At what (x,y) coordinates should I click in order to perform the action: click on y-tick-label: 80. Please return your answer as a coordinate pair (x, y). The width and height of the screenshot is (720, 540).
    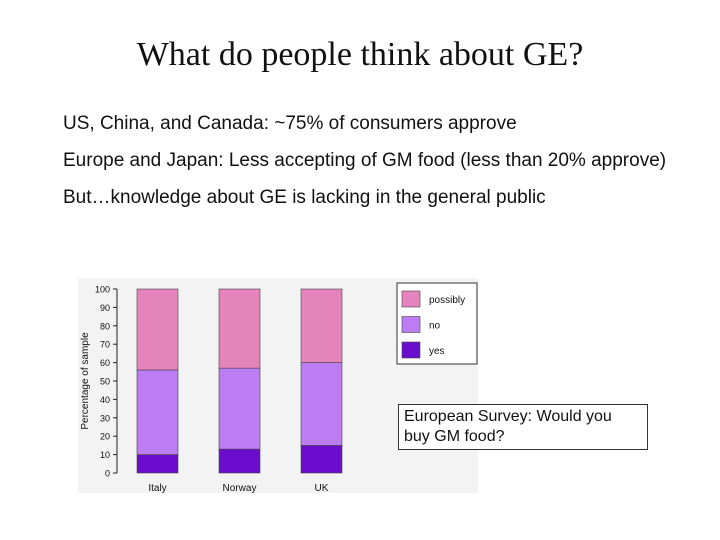
    Looking at the image, I should click on (105, 326).